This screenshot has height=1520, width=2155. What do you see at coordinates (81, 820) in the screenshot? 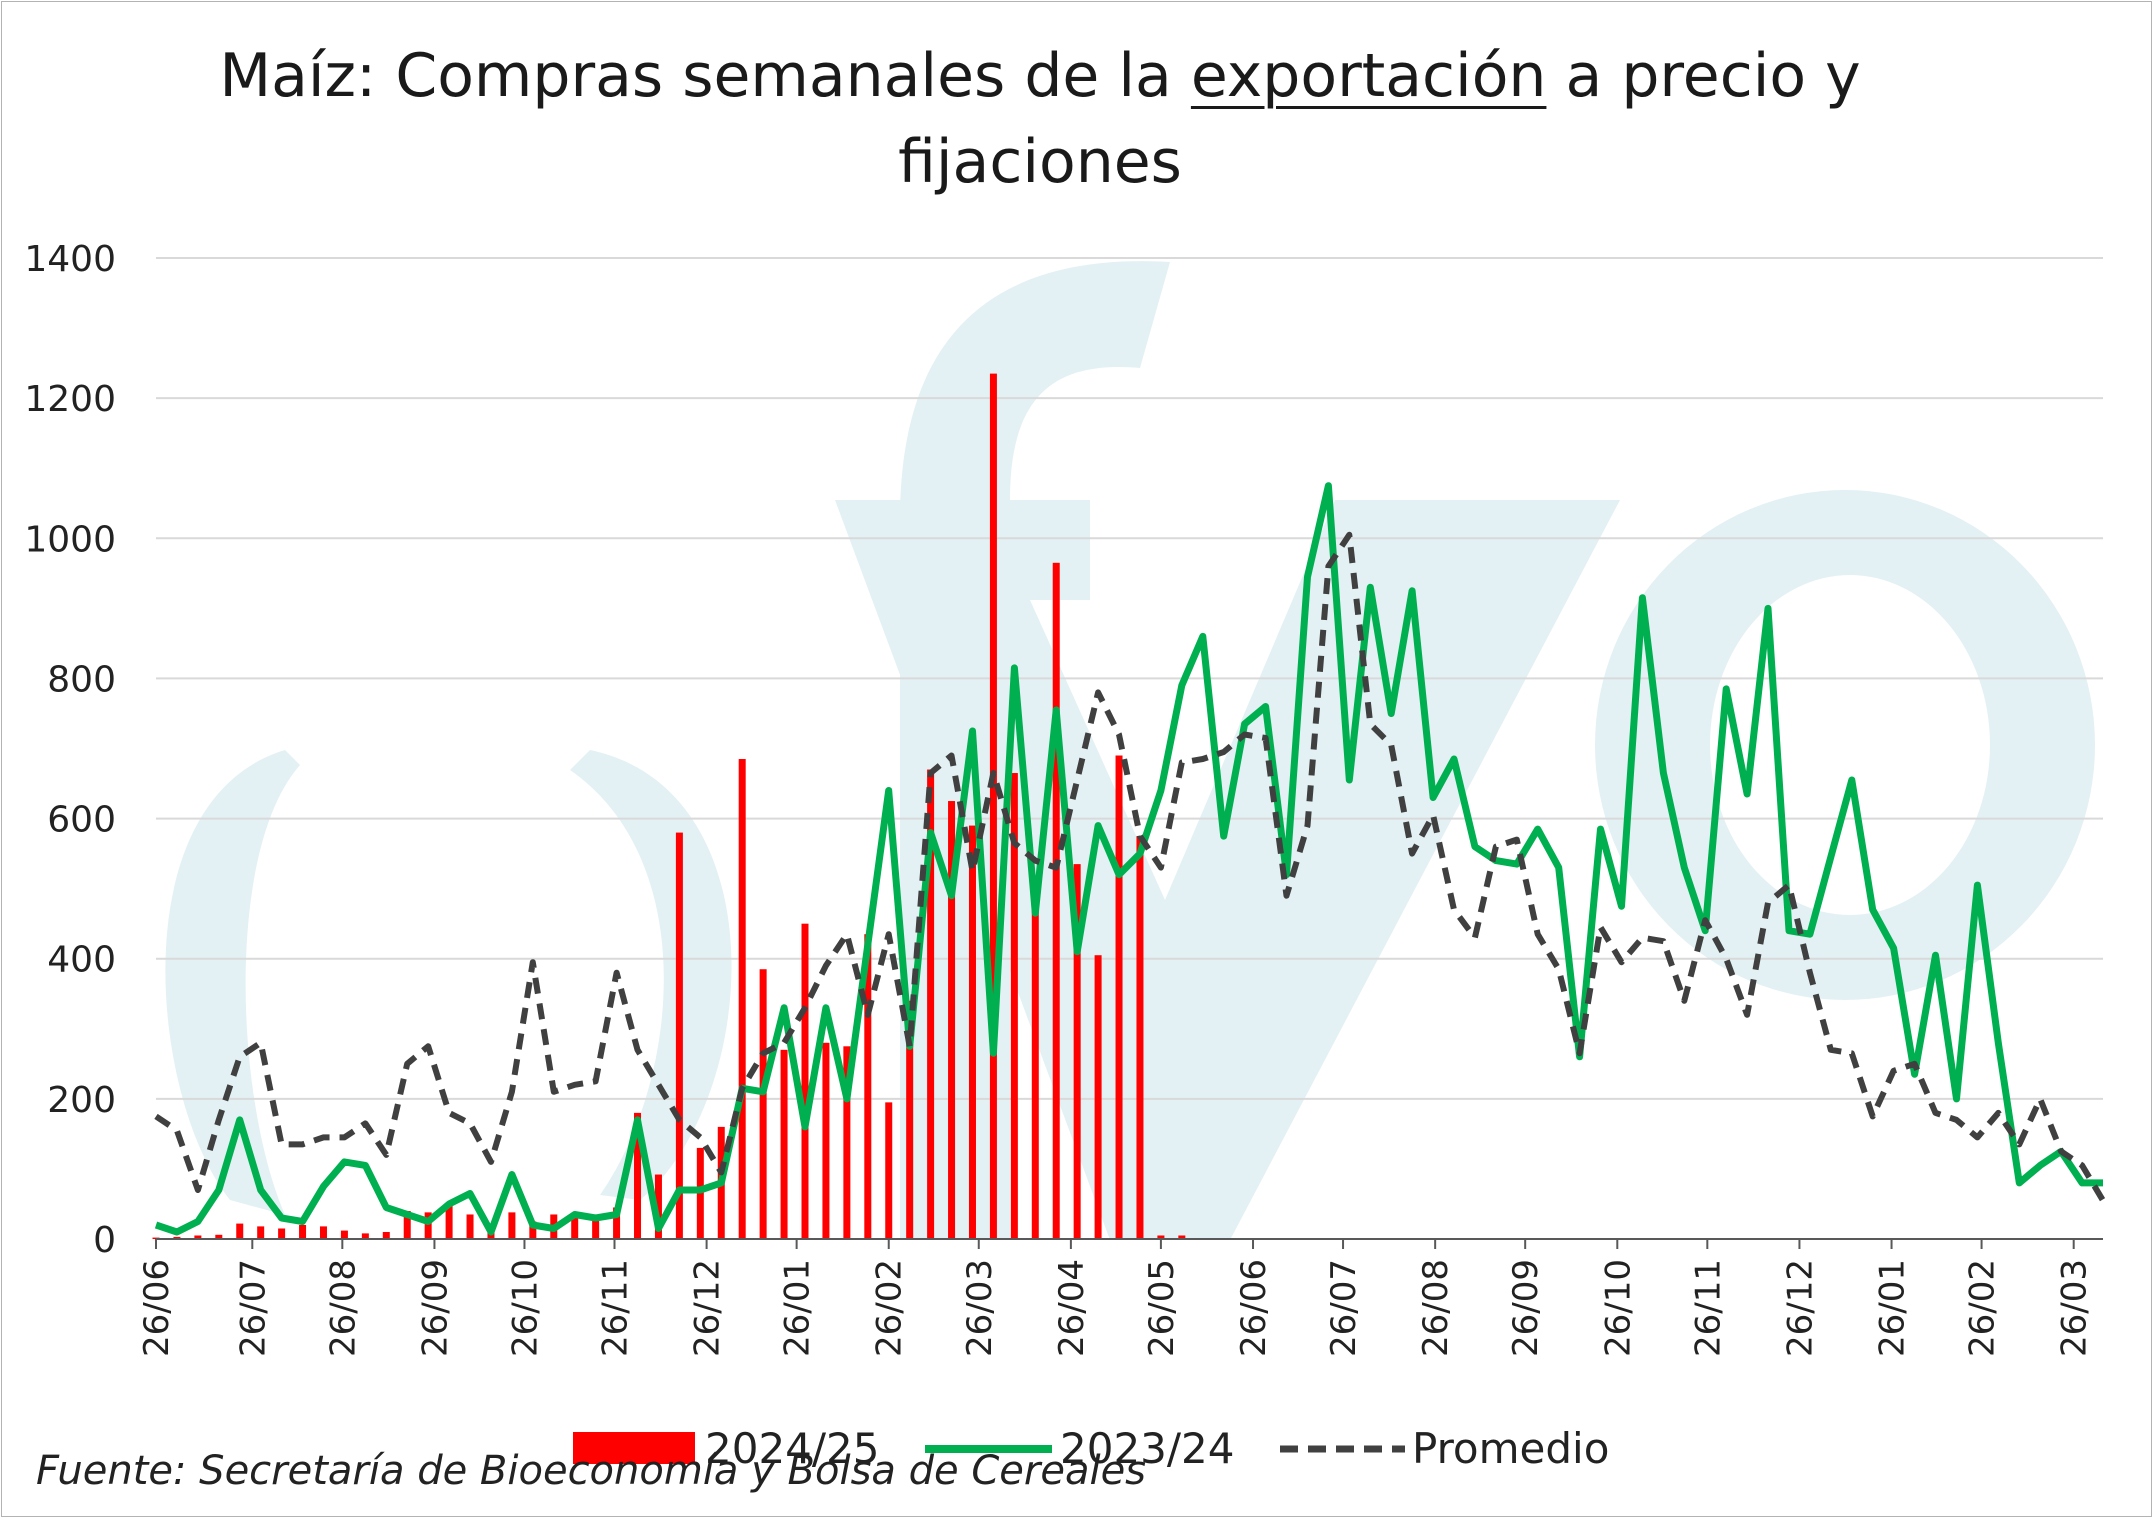
I see `y-tick-label: 600` at bounding box center [81, 820].